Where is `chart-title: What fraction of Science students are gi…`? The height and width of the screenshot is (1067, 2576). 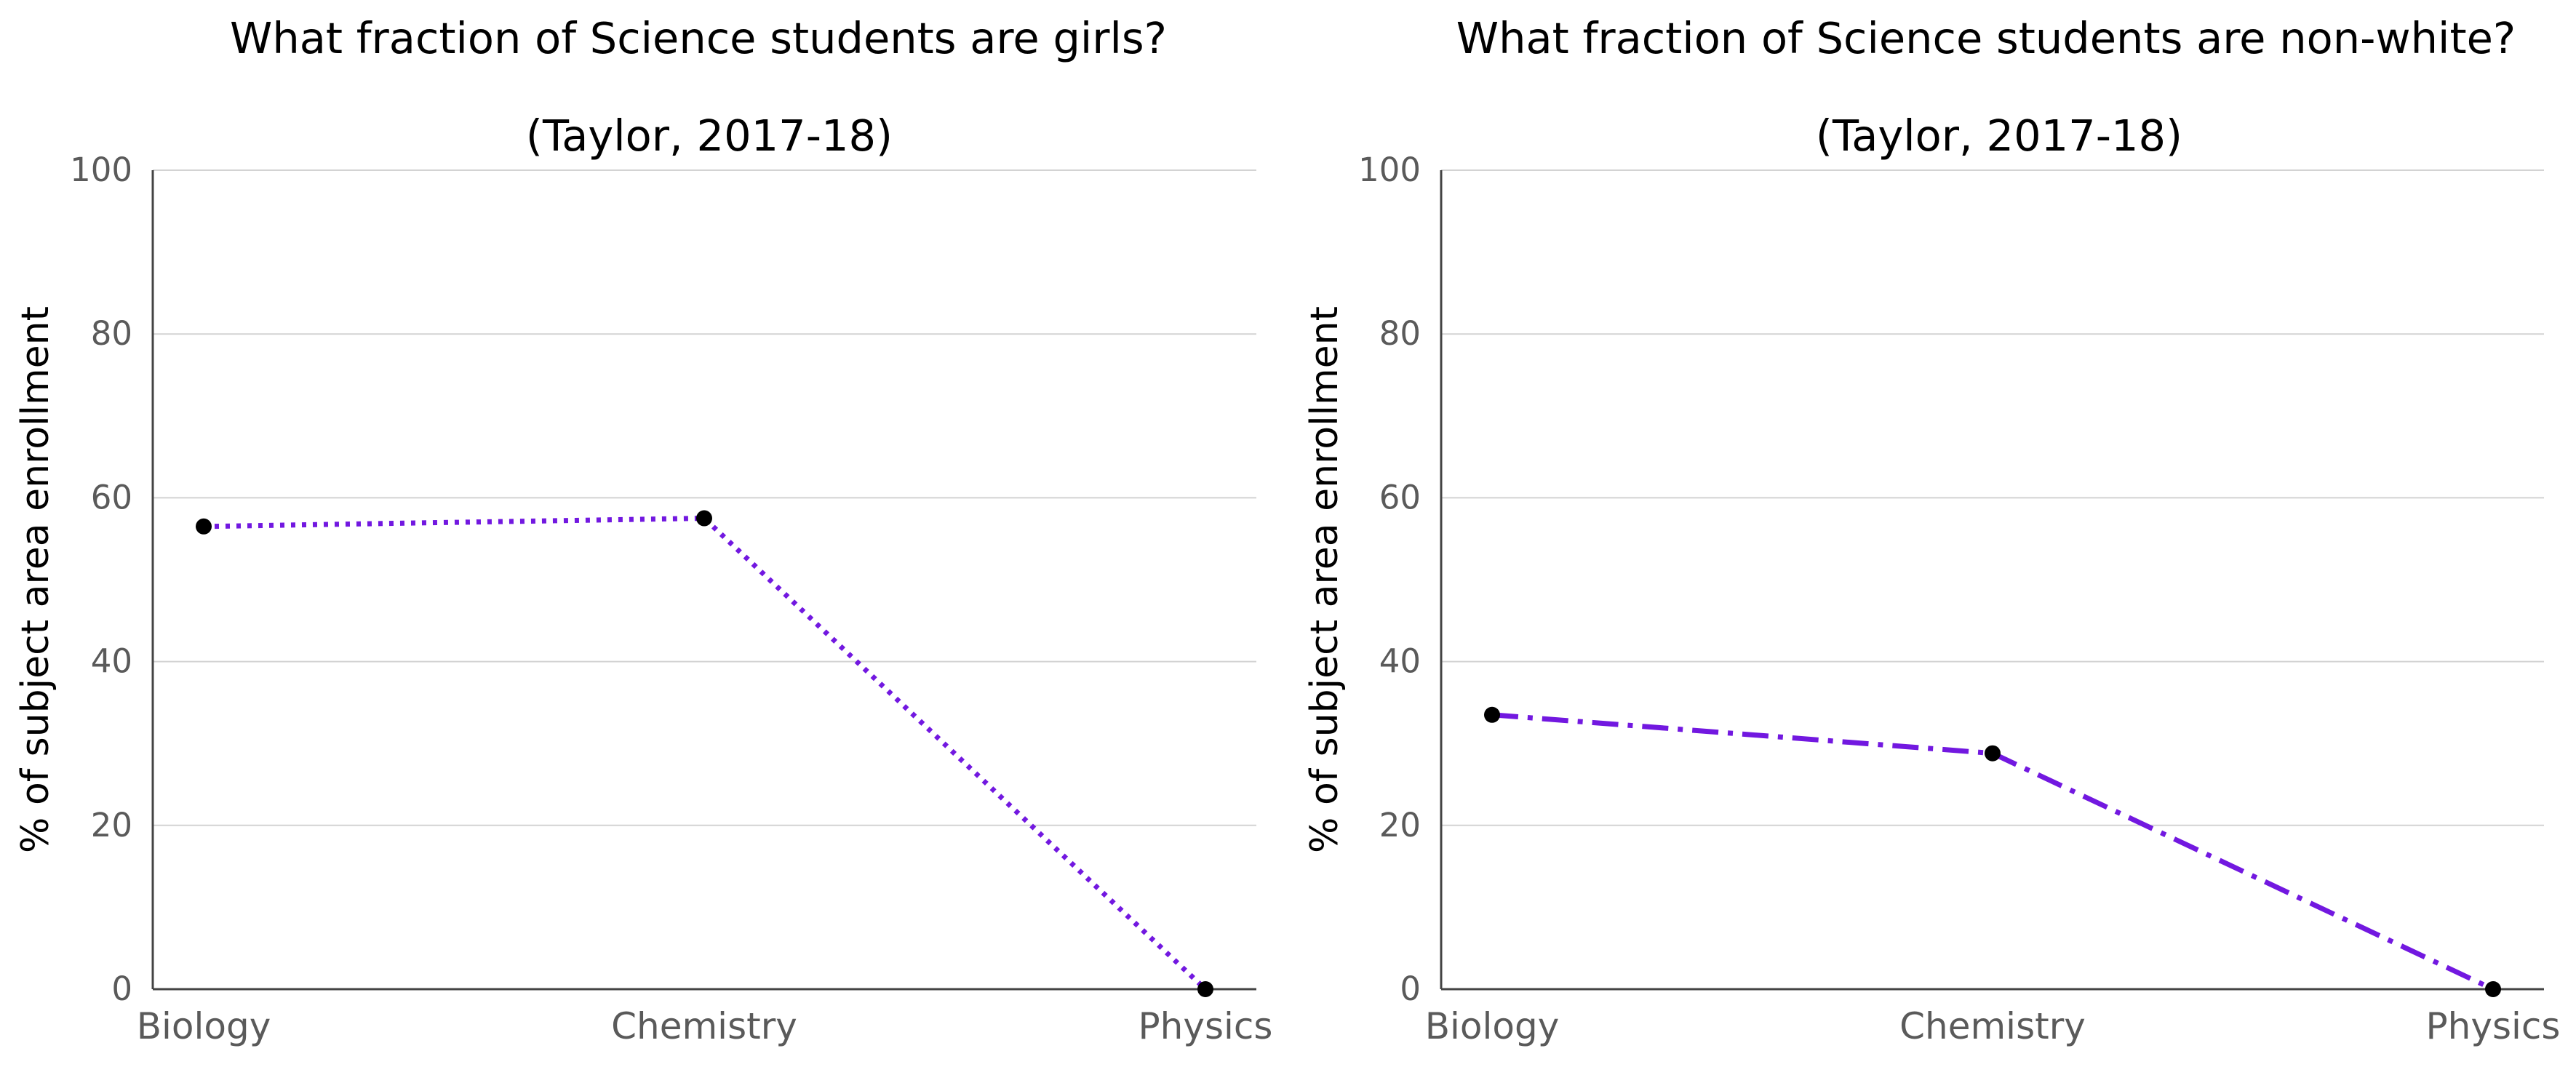
chart-title: What fraction of Science students are gi… is located at coordinates (698, 38).